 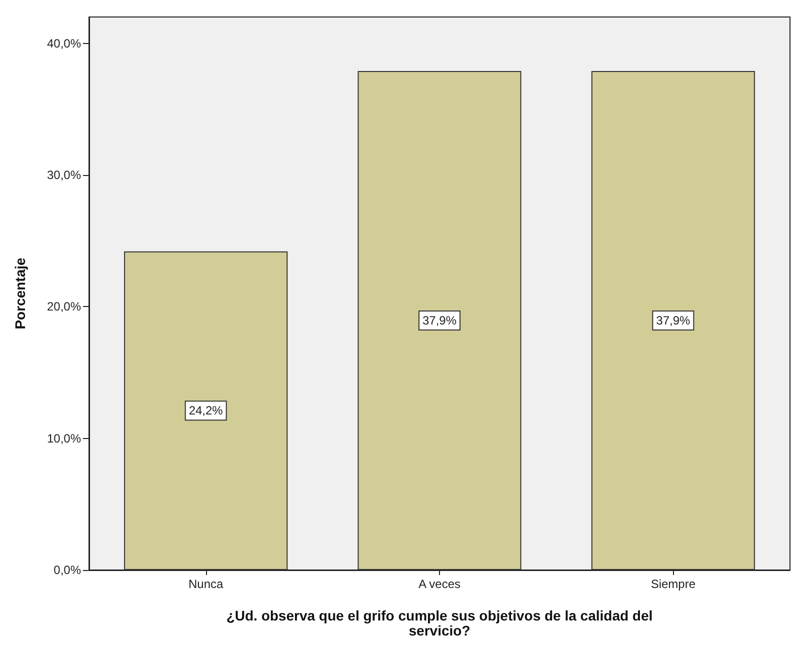 What do you see at coordinates (206, 584) in the screenshot?
I see `x-tick-label: Nunca` at bounding box center [206, 584].